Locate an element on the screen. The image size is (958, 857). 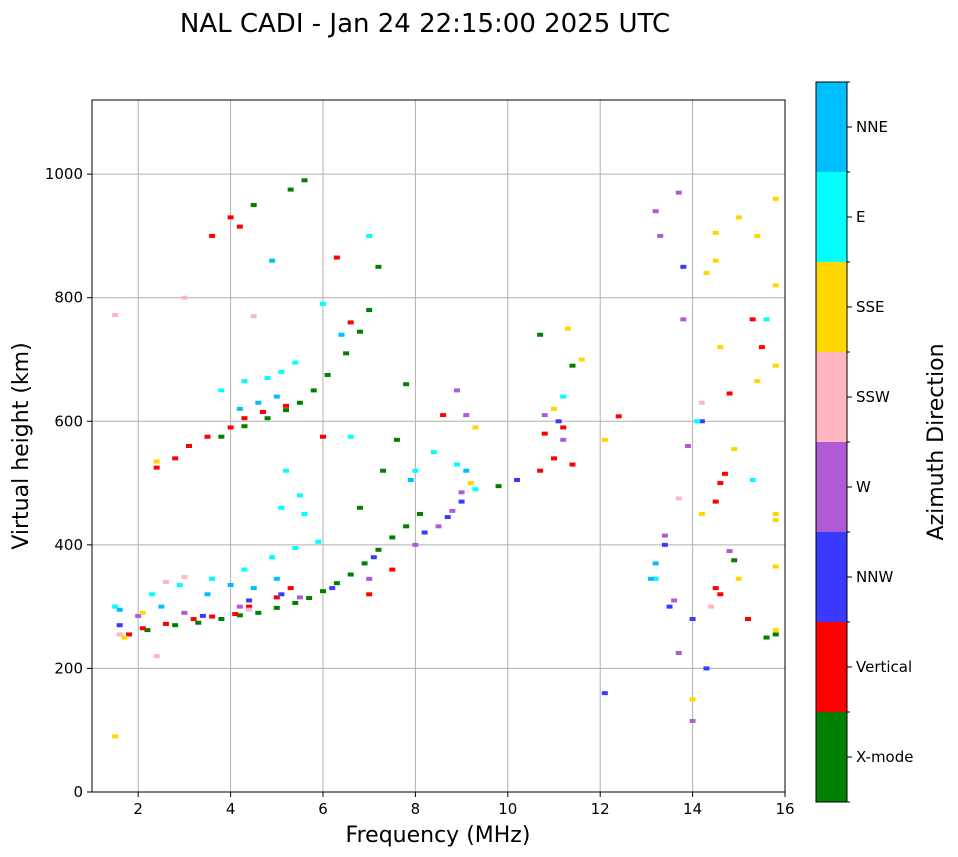
y-tick-label: 0 is located at coordinates (78, 792).